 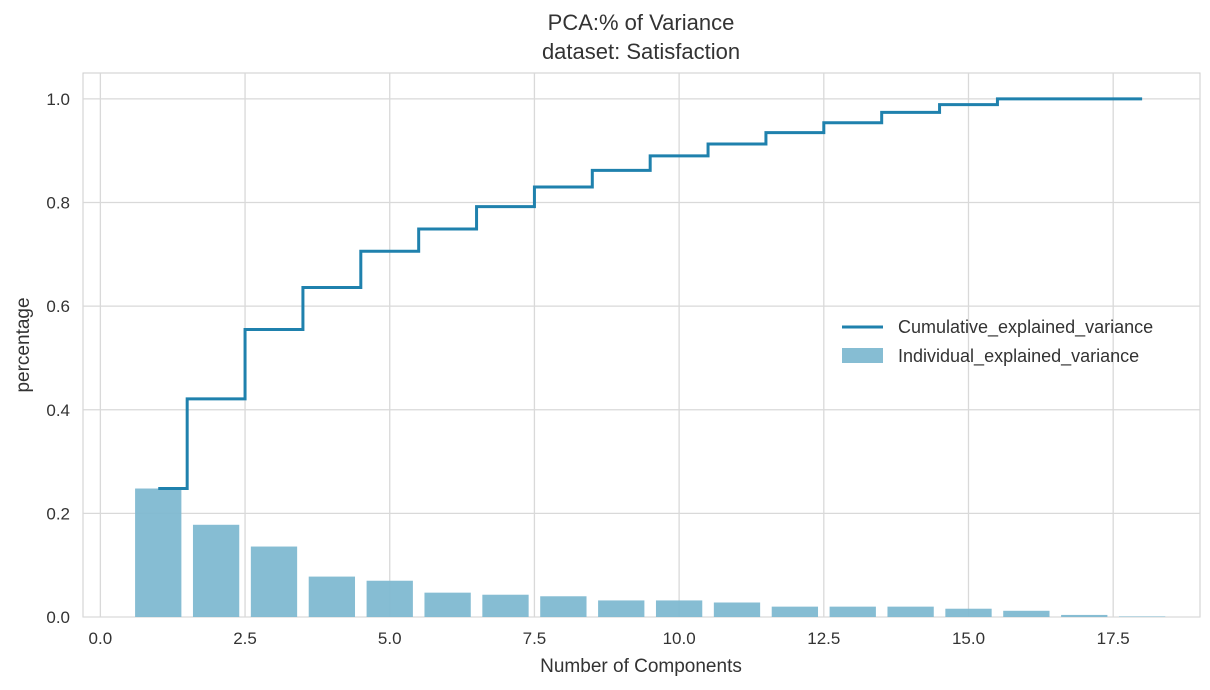 What do you see at coordinates (641, 51) in the screenshot?
I see `chart-subtitle: dataset: Satisfaction` at bounding box center [641, 51].